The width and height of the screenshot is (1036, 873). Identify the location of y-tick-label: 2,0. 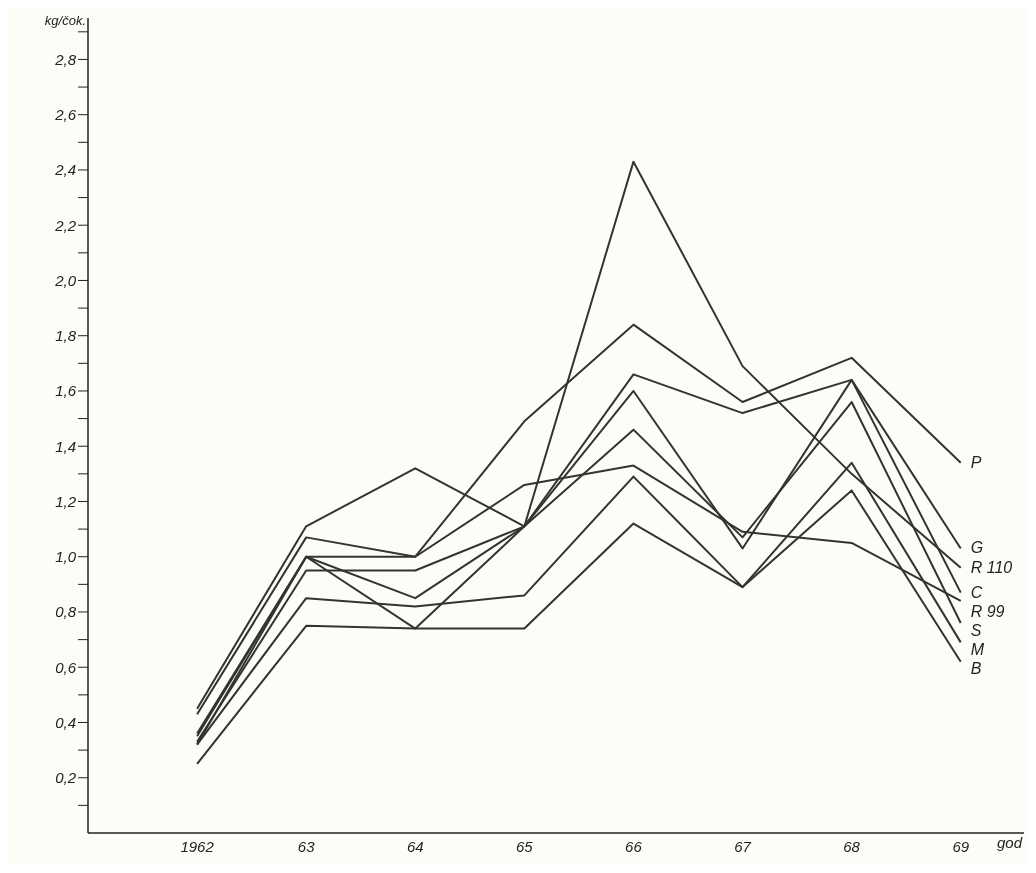
(65, 280).